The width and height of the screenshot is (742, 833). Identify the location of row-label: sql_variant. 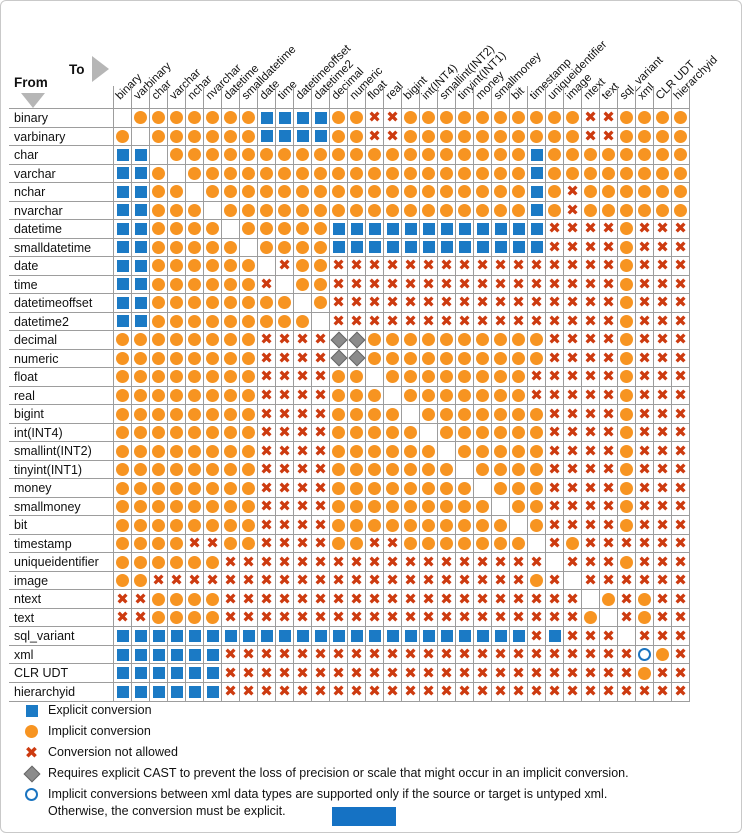
(61, 636).